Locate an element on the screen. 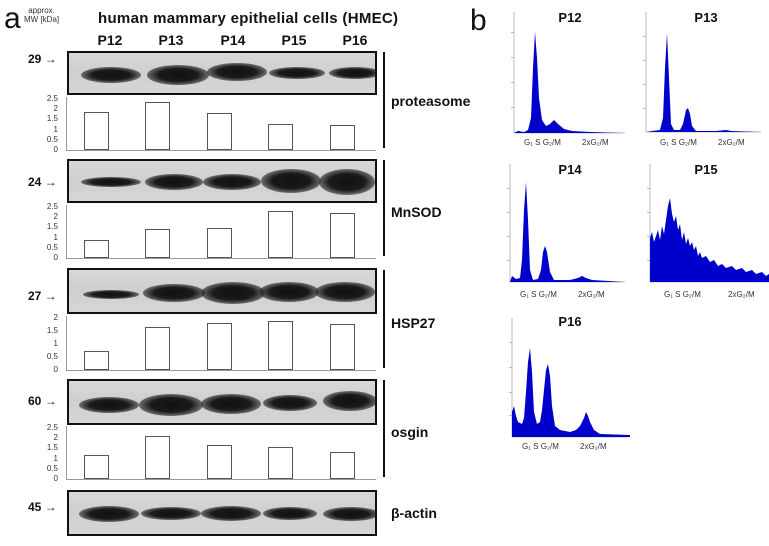 Image resolution: width=769 pixels, height=546 pixels. panel-b-letter: b is located at coordinates (478, 20).